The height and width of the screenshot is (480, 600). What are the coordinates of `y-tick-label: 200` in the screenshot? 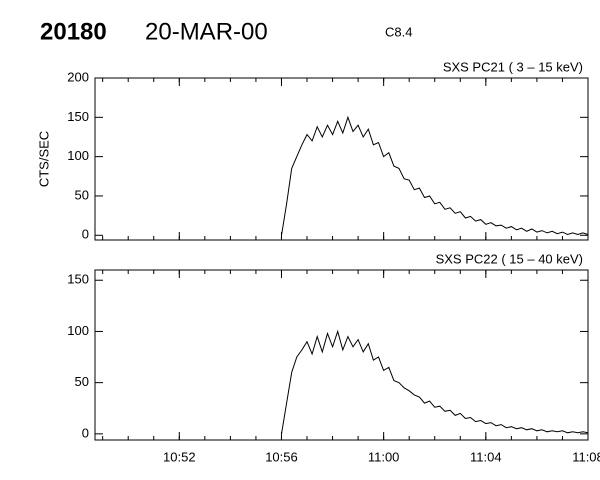 It's located at (78, 76).